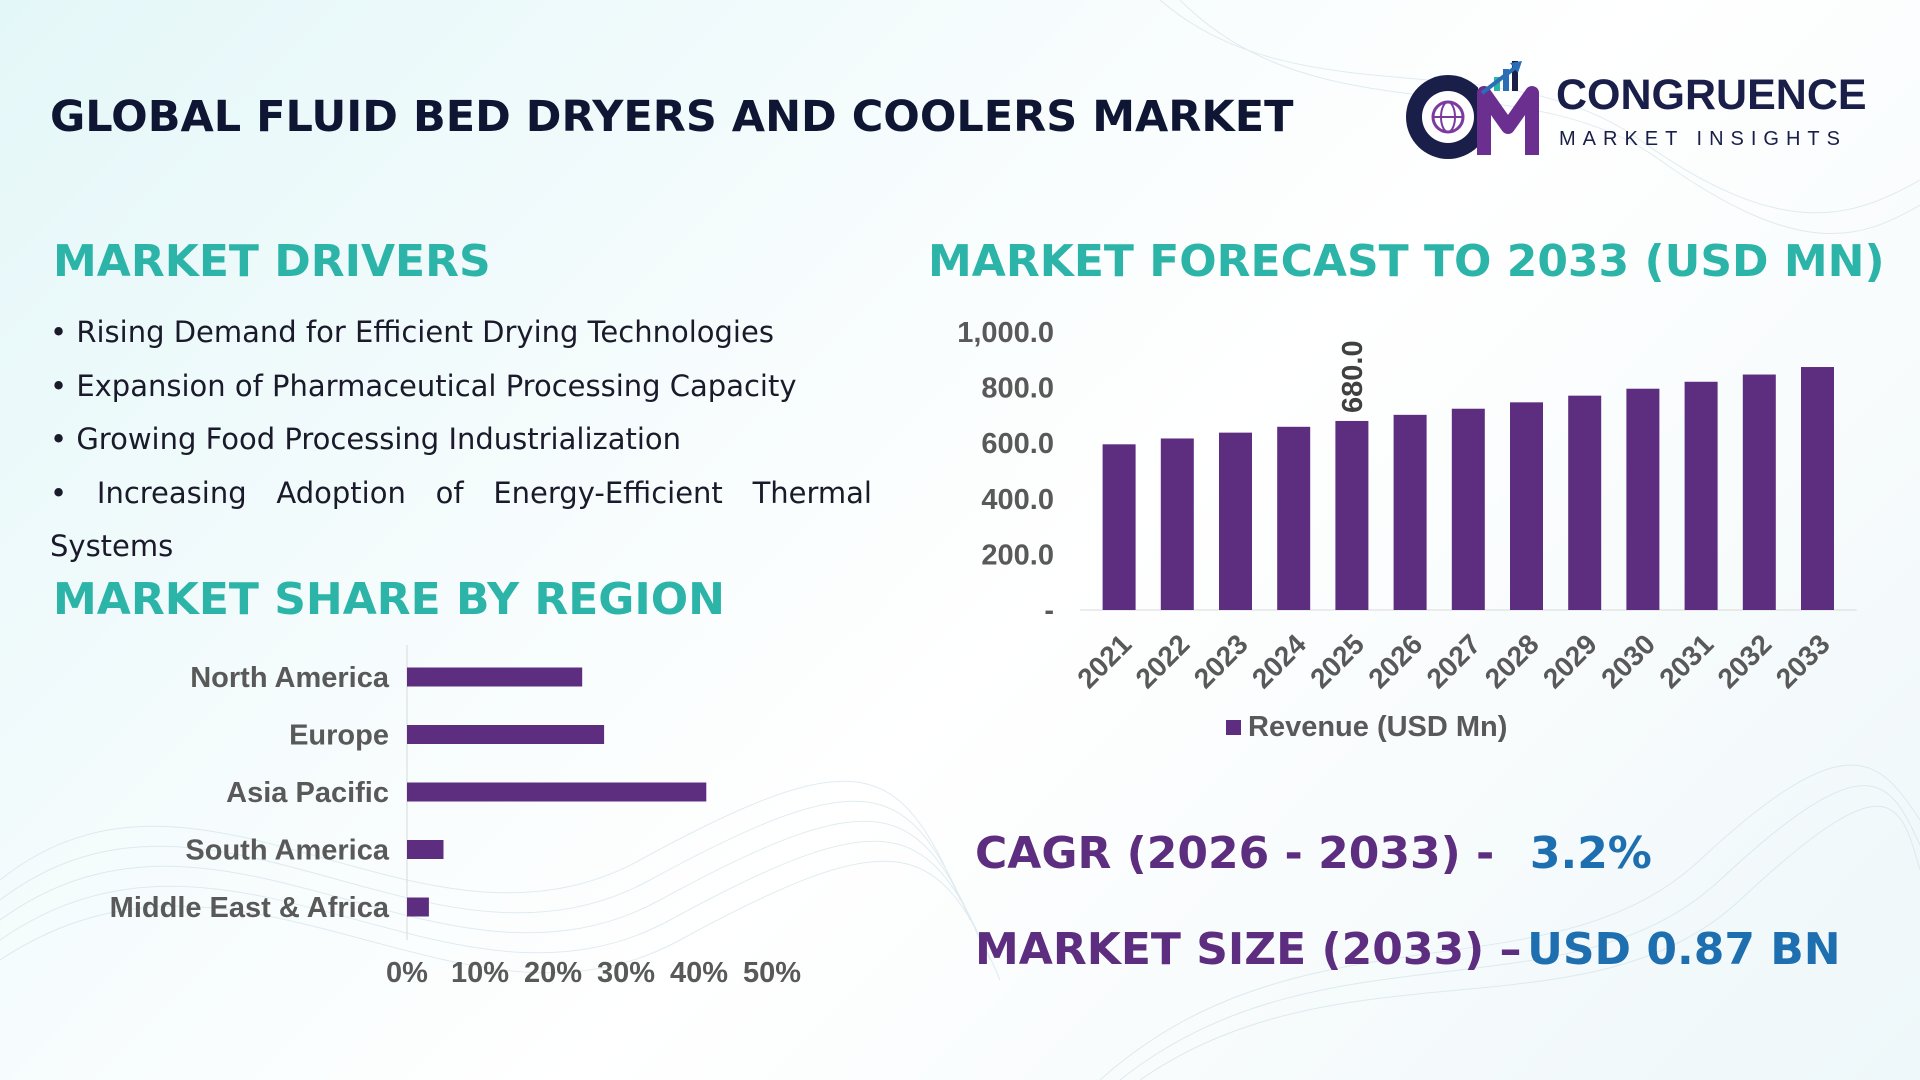 The width and height of the screenshot is (1920, 1080). Describe the element at coordinates (1395, 661) in the screenshot. I see `forecast-x-tick: 2026` at that location.